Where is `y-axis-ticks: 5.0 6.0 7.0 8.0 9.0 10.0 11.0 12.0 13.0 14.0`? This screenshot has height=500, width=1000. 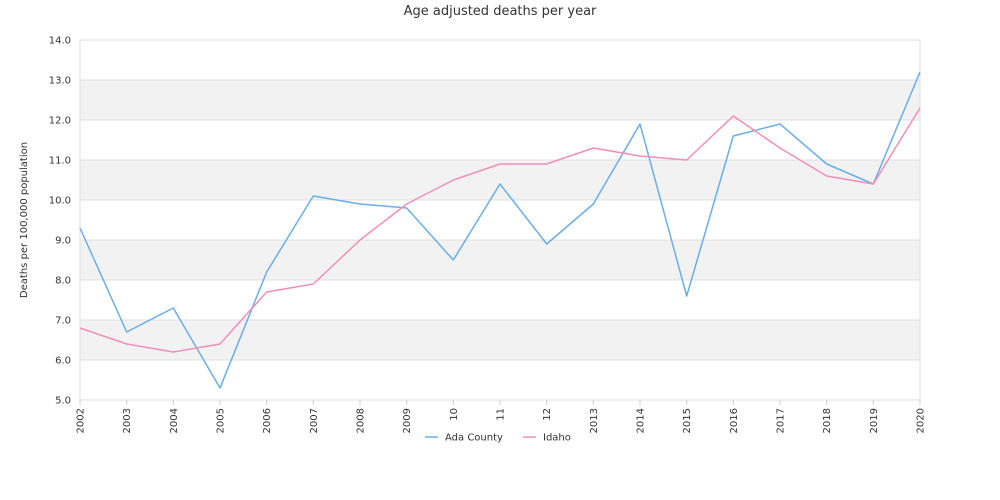 y-axis-ticks: 5.0 6.0 7.0 8.0 9.0 10.0 11.0 12.0 13.0 14.0 is located at coordinates (60, 221).